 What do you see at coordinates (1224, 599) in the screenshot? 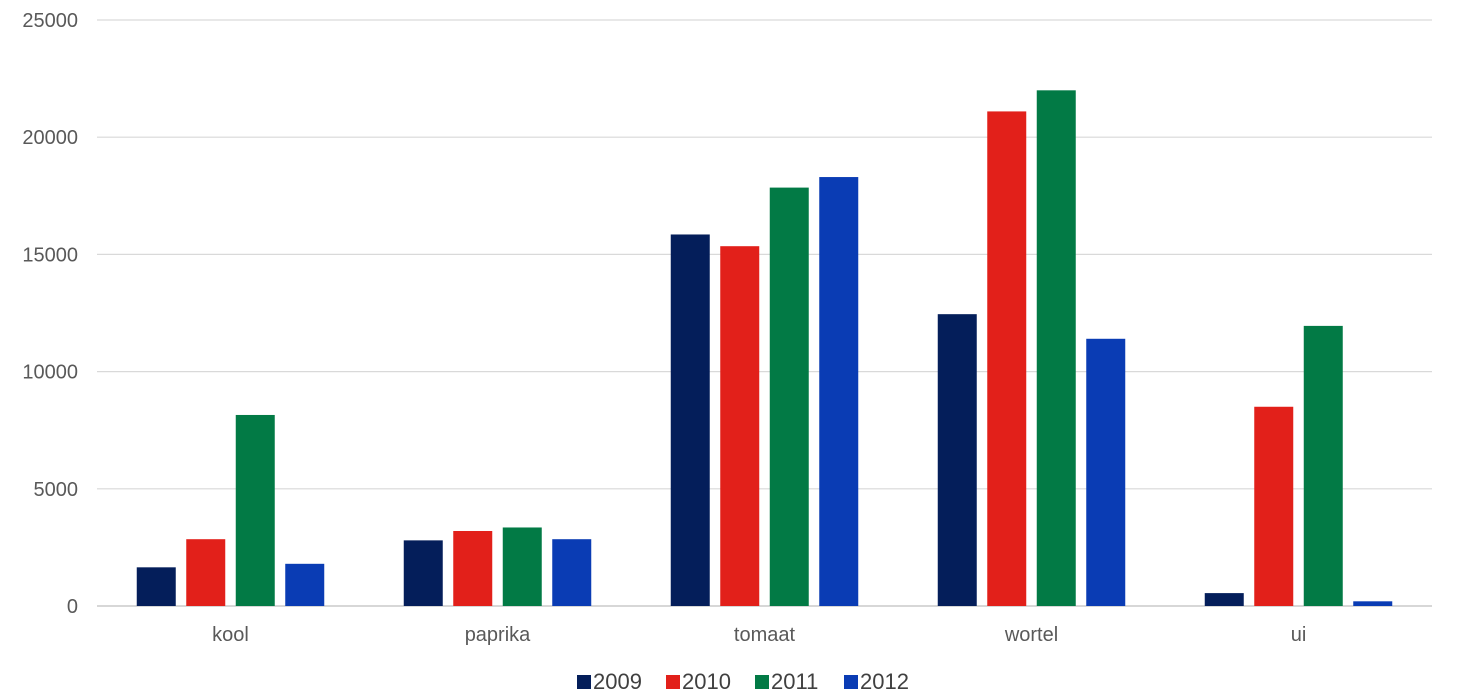
I see `bar-2009-ui` at bounding box center [1224, 599].